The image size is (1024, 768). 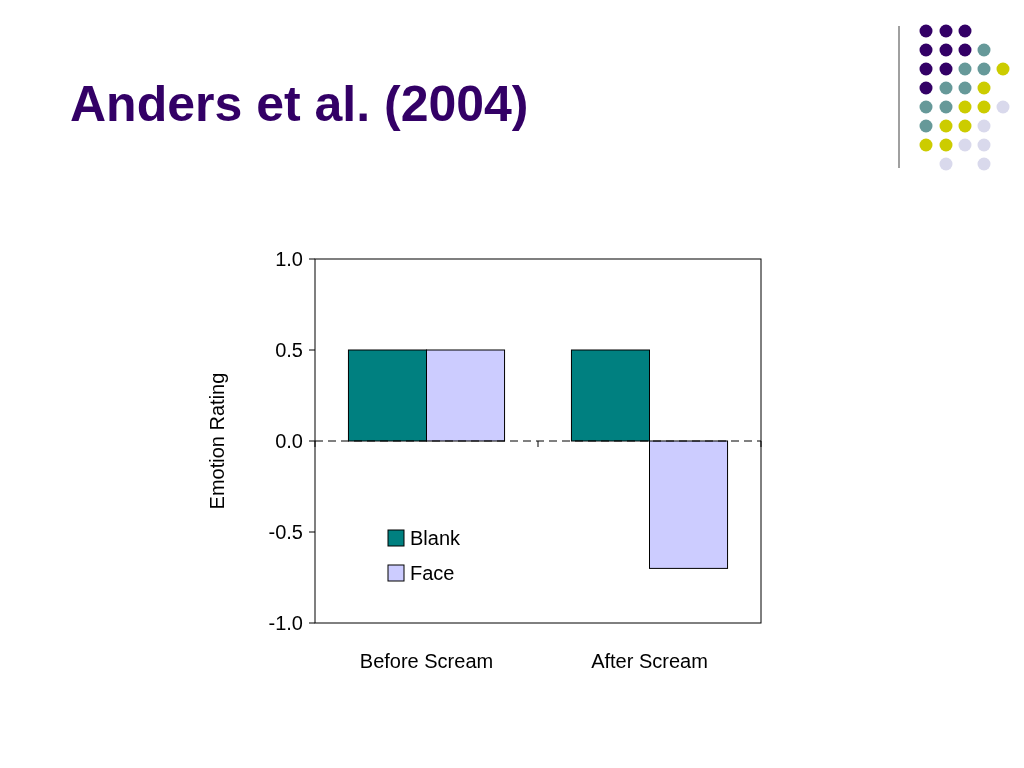 What do you see at coordinates (299, 104) in the screenshot?
I see `chart-title: Anders et al. (2004)` at bounding box center [299, 104].